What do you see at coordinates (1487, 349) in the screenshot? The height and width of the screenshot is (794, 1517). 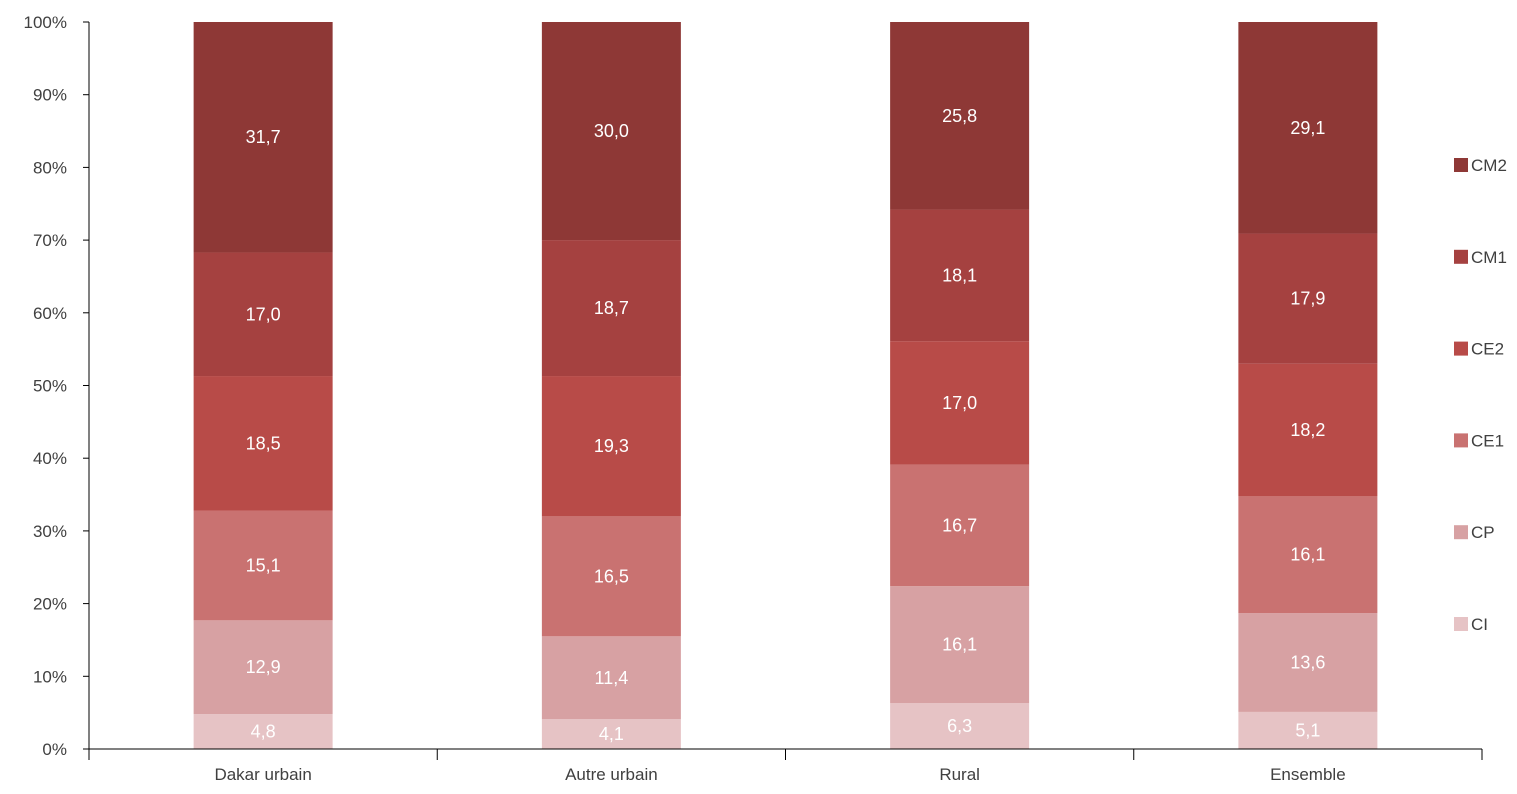 I see `legend-label-ce2: CE2` at bounding box center [1487, 349].